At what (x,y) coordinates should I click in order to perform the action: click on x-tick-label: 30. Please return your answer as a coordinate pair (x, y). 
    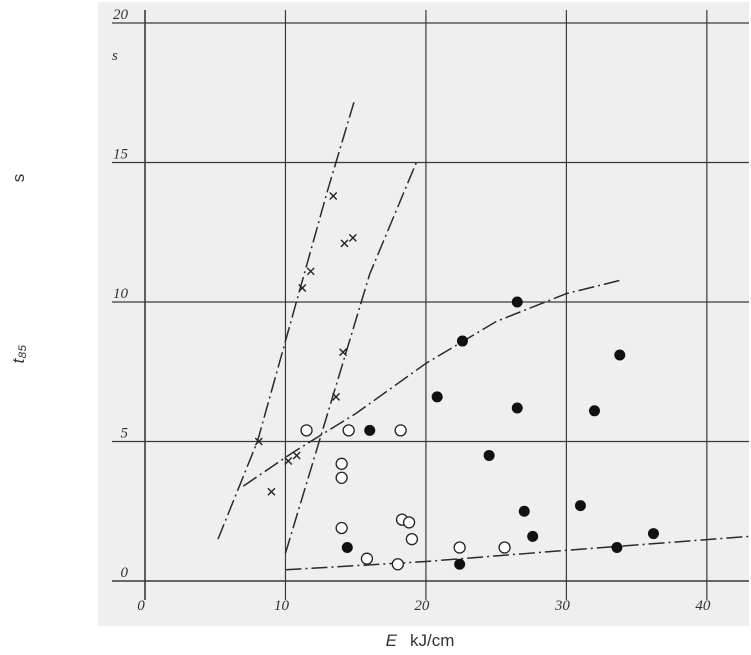
    Looking at the image, I should click on (562, 606).